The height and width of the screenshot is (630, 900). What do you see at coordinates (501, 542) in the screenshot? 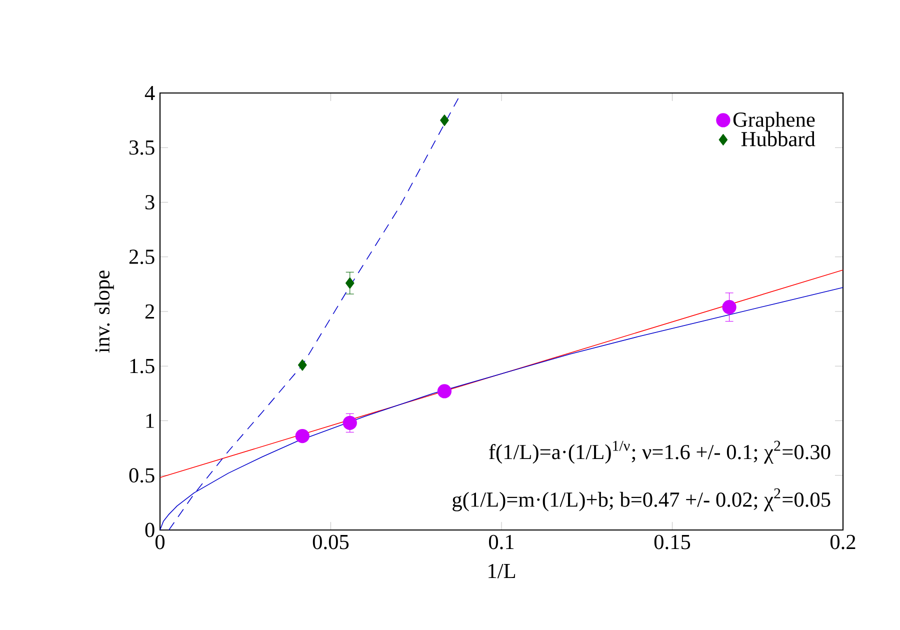
I see `x-tick-label: 0.1` at bounding box center [501, 542].